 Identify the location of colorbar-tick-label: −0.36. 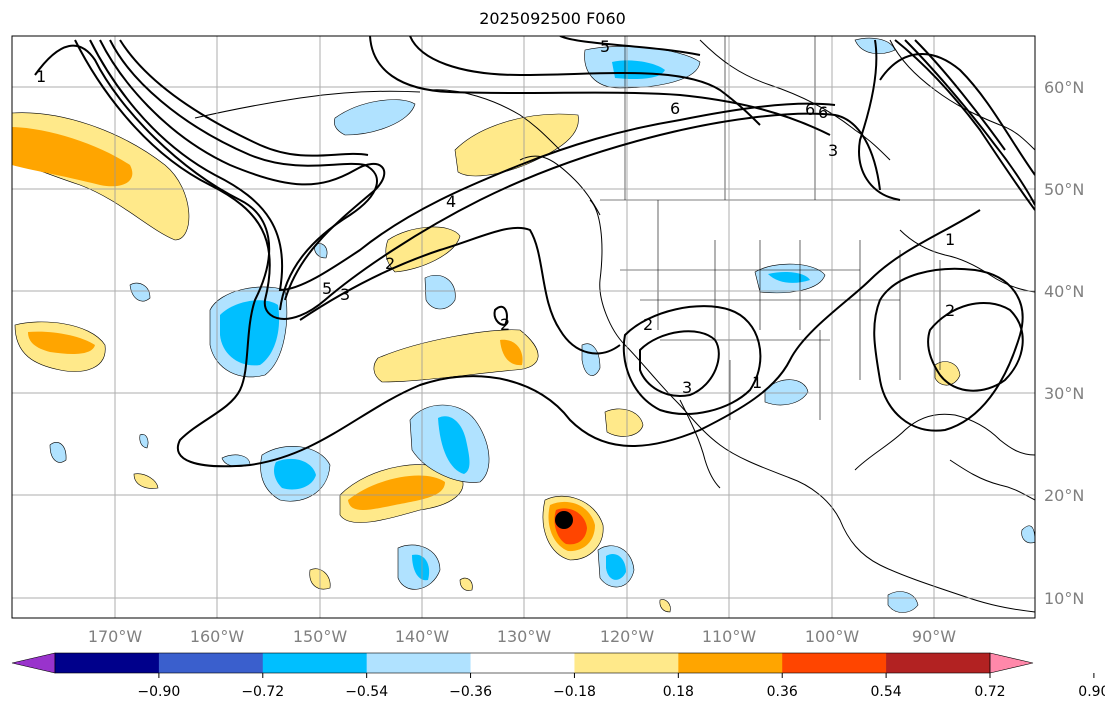
(470, 692).